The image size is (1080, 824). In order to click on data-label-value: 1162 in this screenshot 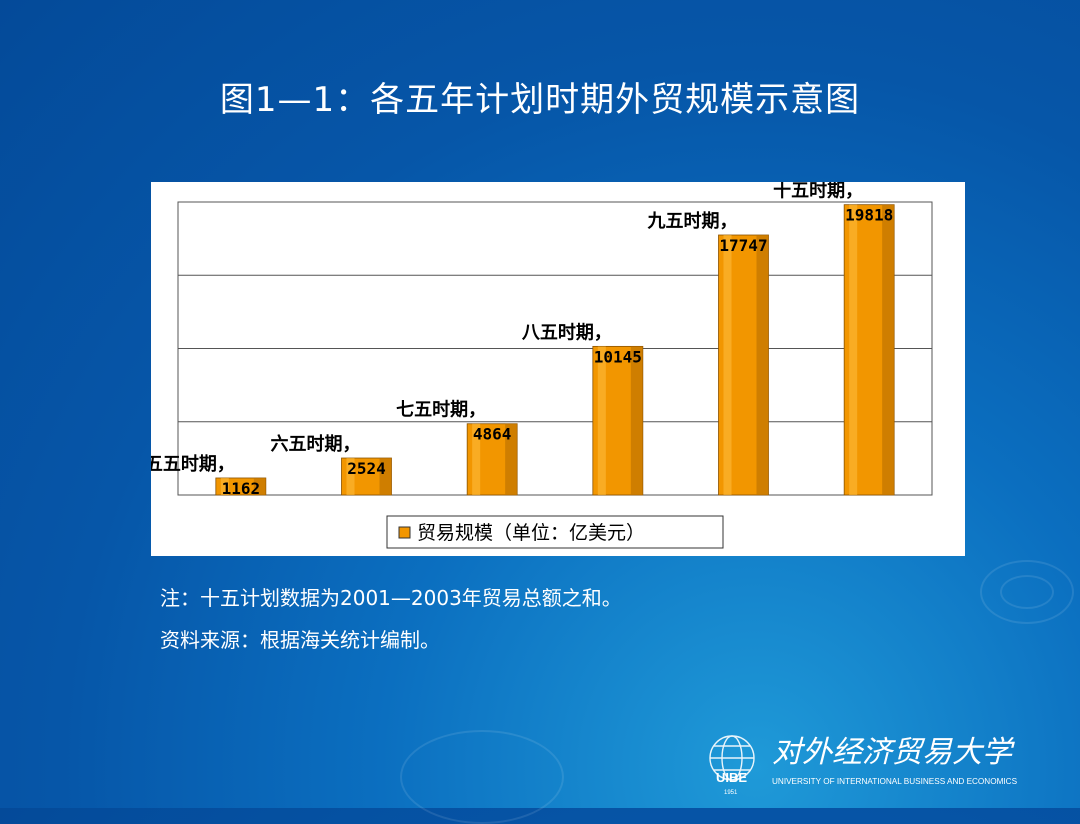, I will do `click(241, 488)`.